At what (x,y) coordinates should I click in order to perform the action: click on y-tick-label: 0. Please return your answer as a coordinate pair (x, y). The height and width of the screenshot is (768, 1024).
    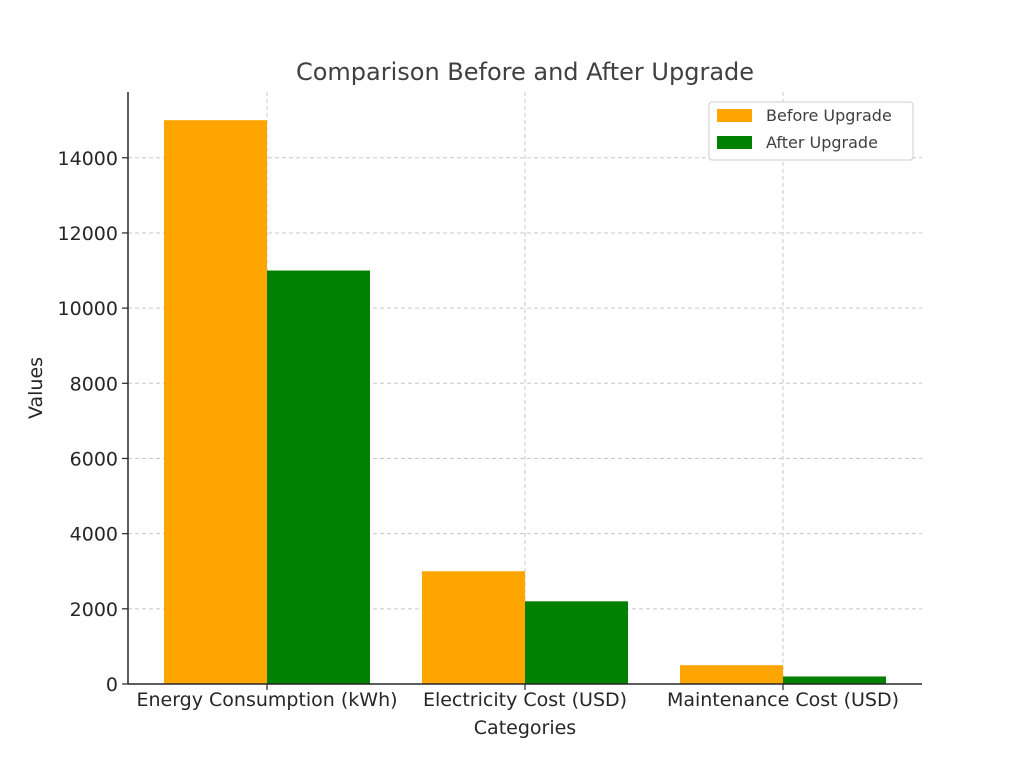
    Looking at the image, I should click on (112, 685).